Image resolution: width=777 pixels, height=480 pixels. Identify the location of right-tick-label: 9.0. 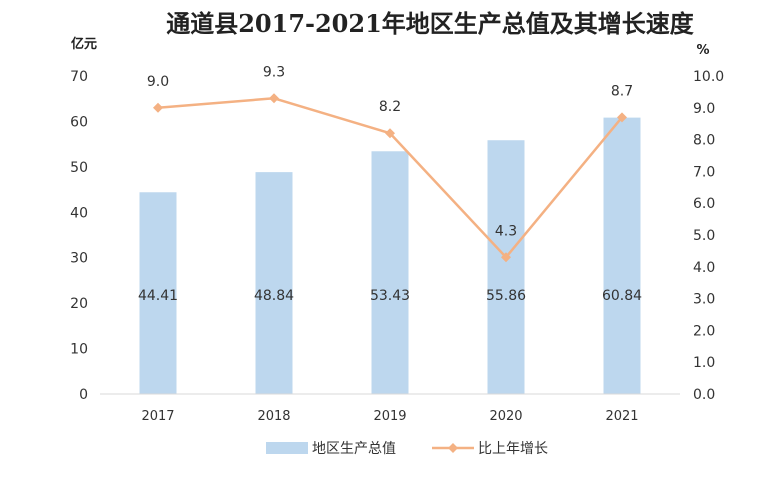
(704, 109).